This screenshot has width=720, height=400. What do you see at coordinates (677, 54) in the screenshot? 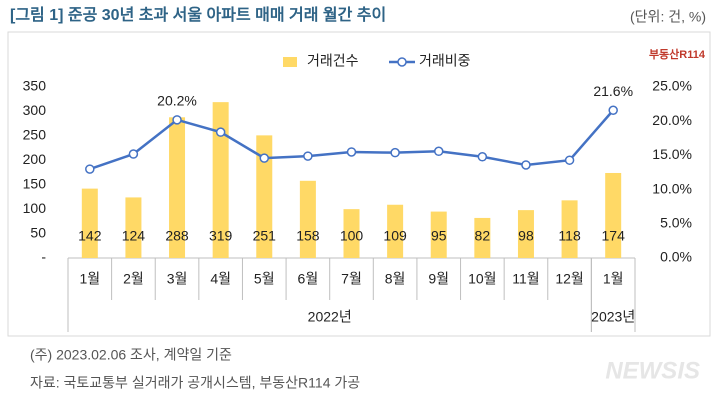
I see `logo: 부동산R114` at bounding box center [677, 54].